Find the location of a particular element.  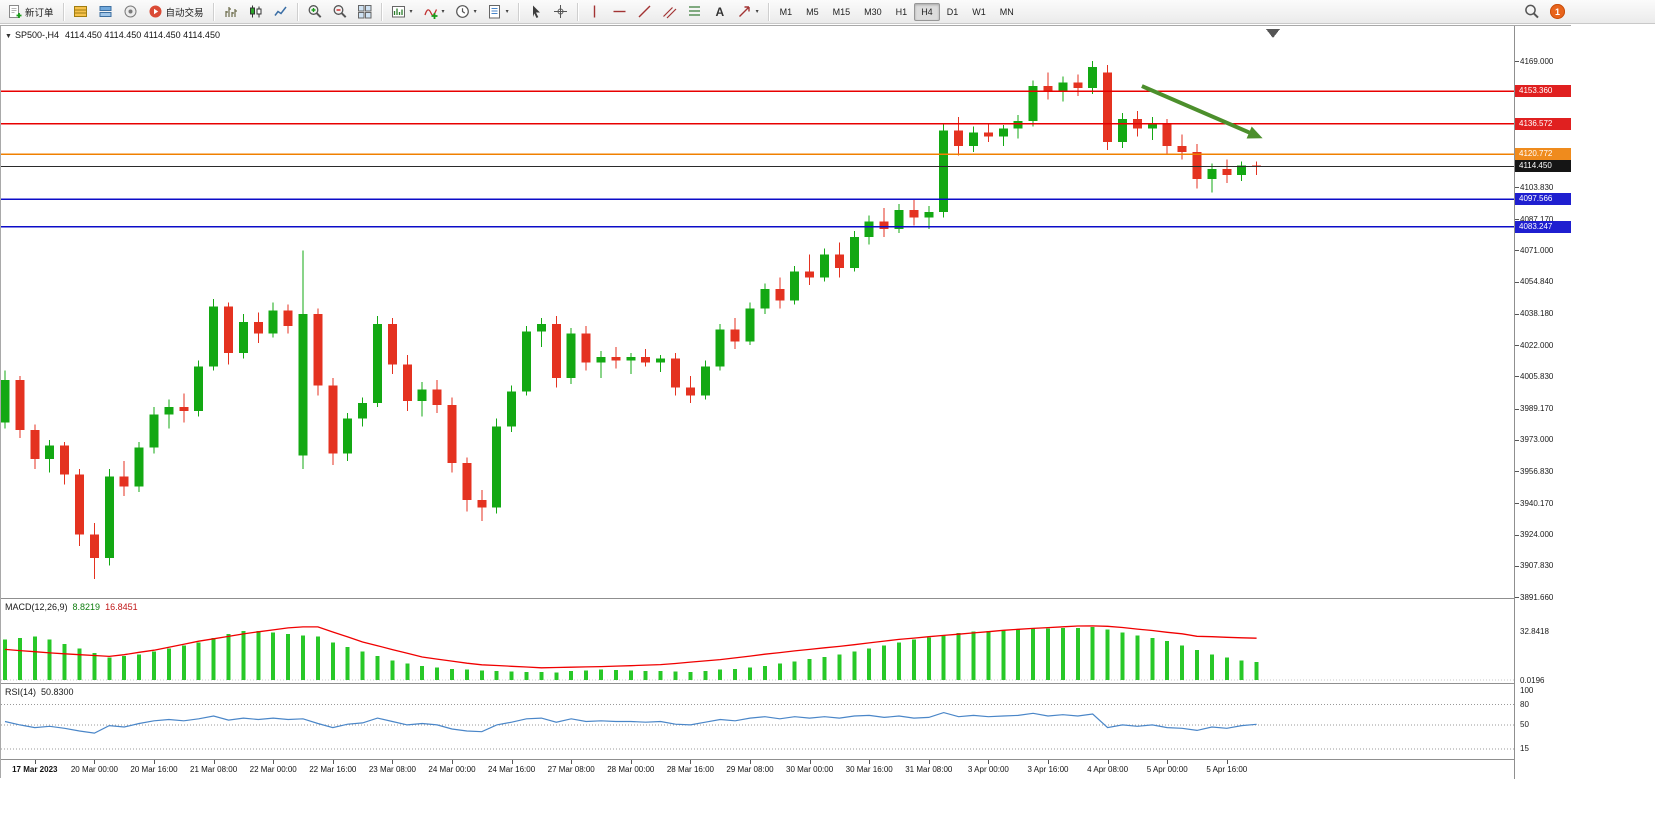

new-chart-button: ▾ is located at coordinates (402, 12).